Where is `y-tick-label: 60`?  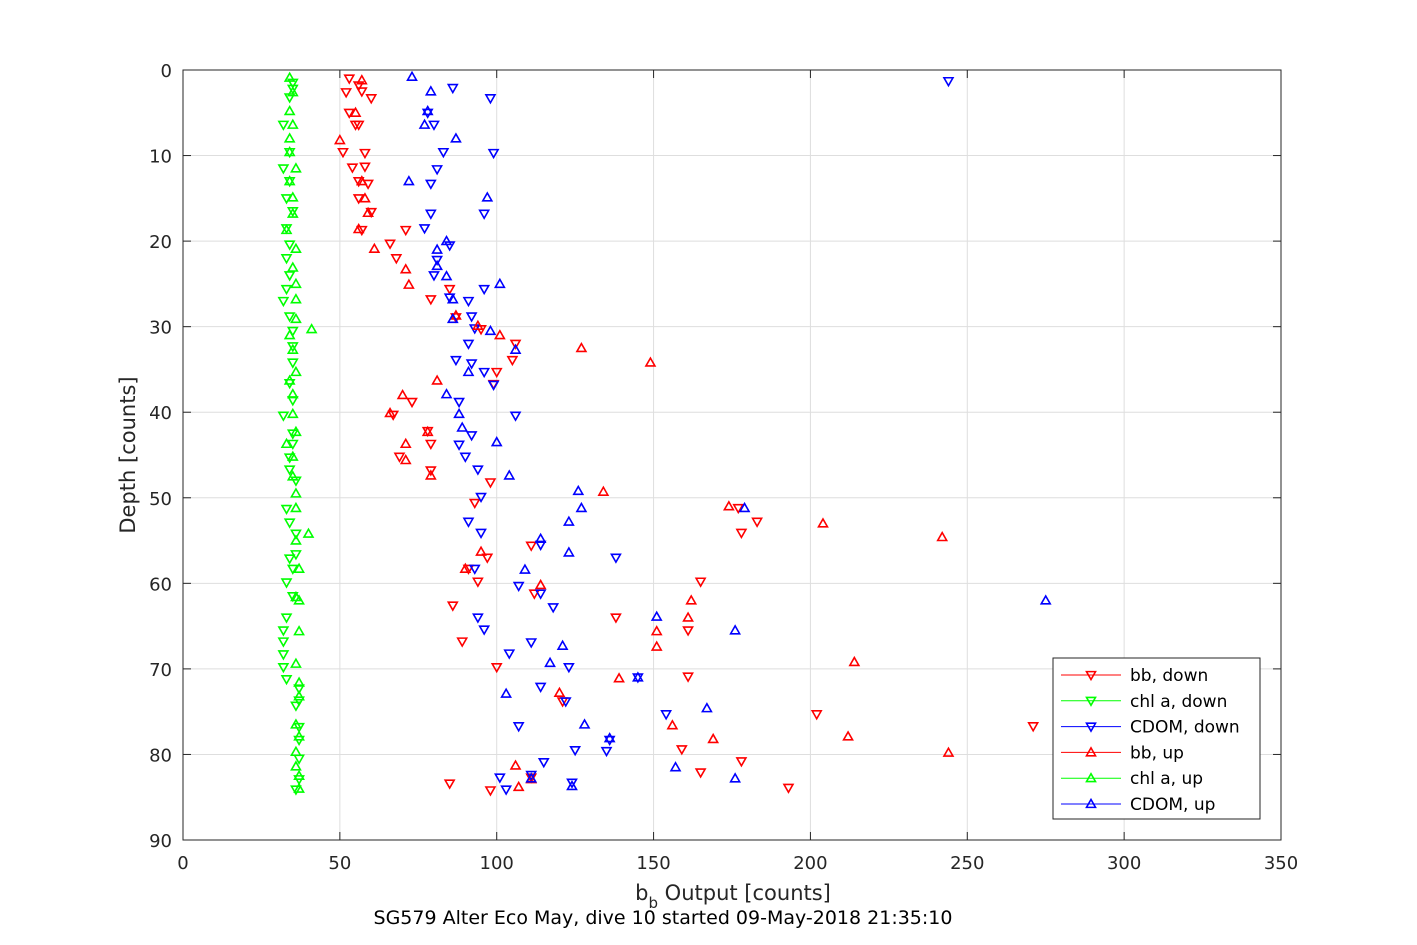
y-tick-label: 60 is located at coordinates (160, 584).